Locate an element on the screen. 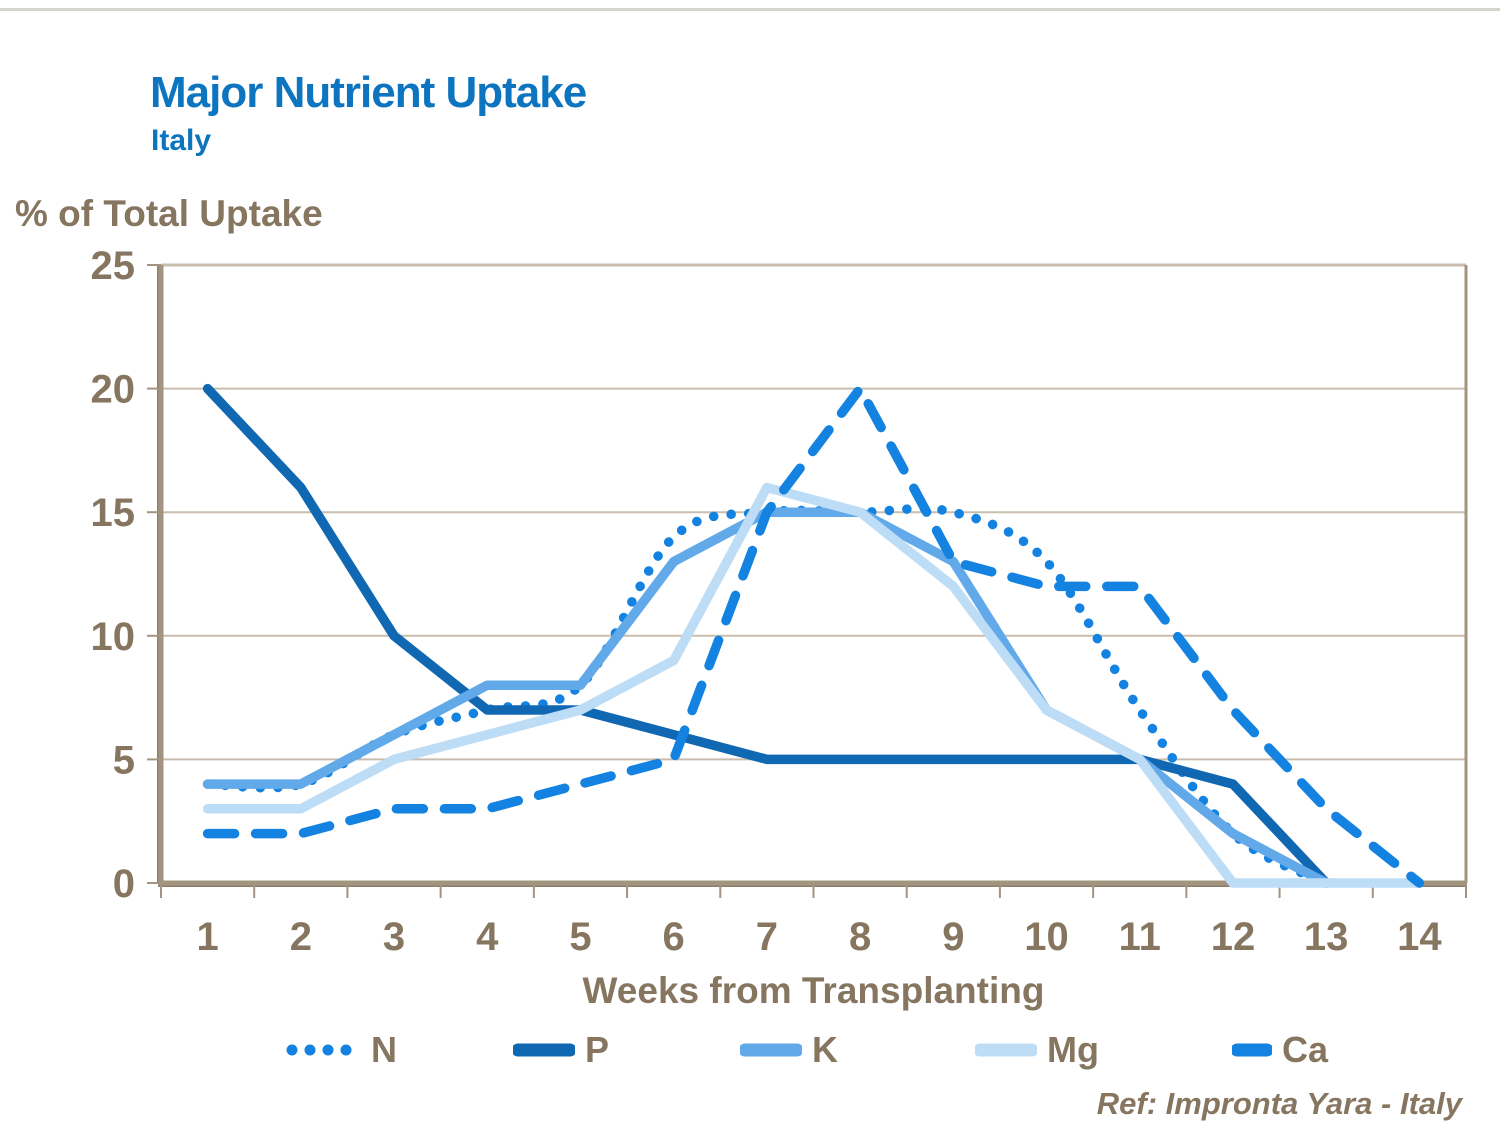  x-axis-tick-label: 11 is located at coordinates (1140, 937).